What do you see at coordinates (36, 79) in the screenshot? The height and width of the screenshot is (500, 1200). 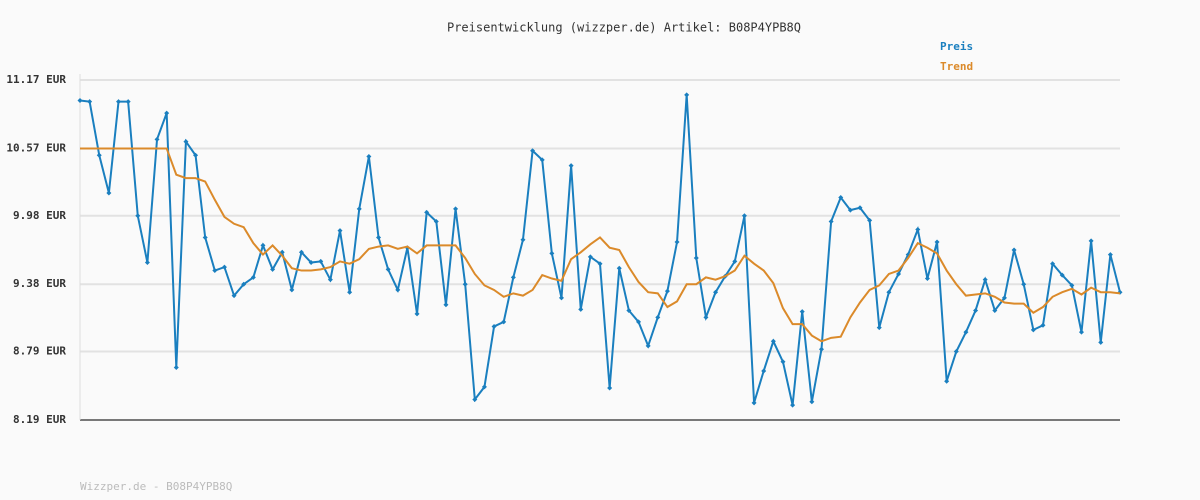 I see `y-tick-label: 11.17 EUR` at bounding box center [36, 79].